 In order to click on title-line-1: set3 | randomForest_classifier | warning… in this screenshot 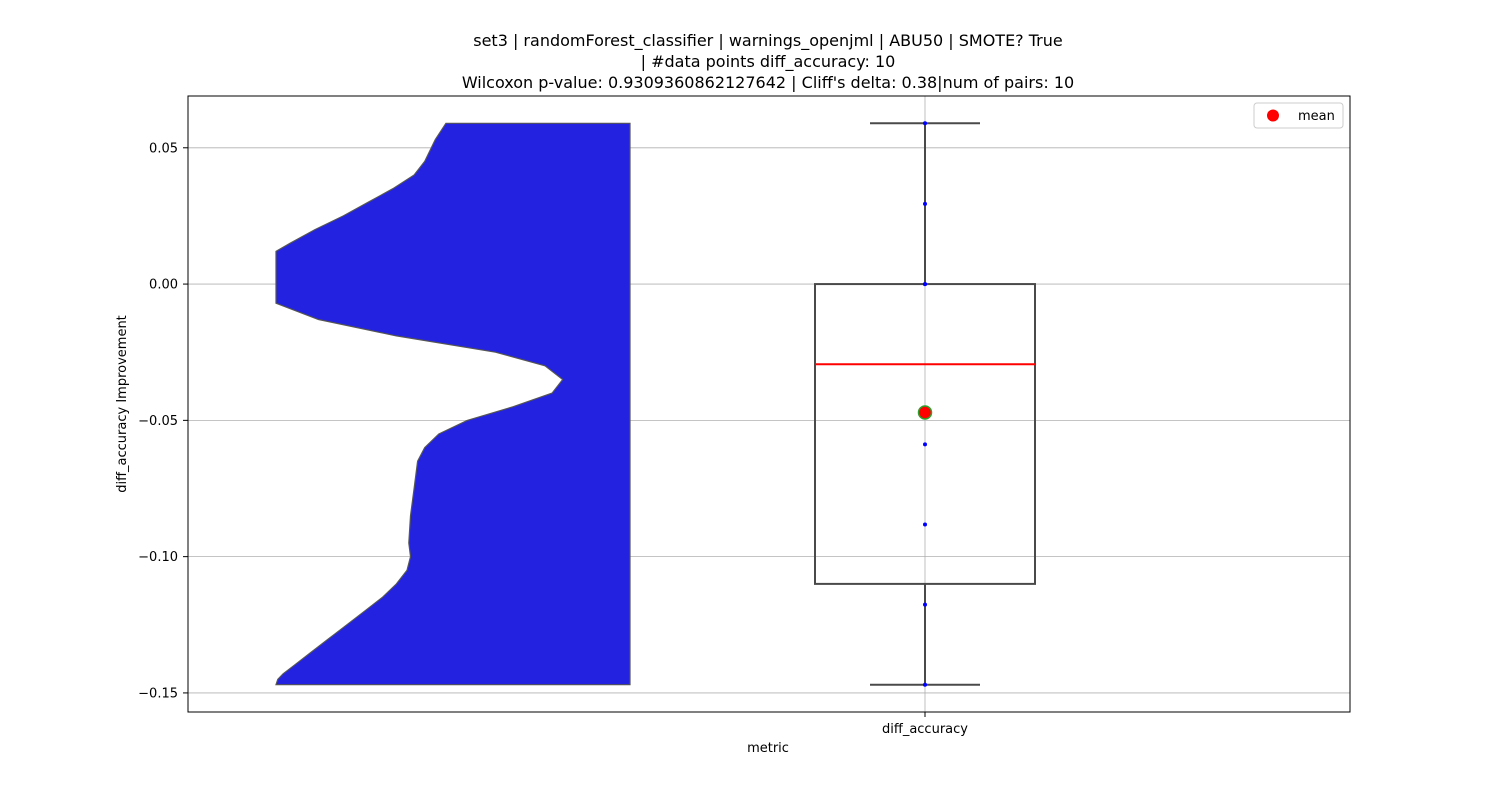, I will do `click(768, 41)`.